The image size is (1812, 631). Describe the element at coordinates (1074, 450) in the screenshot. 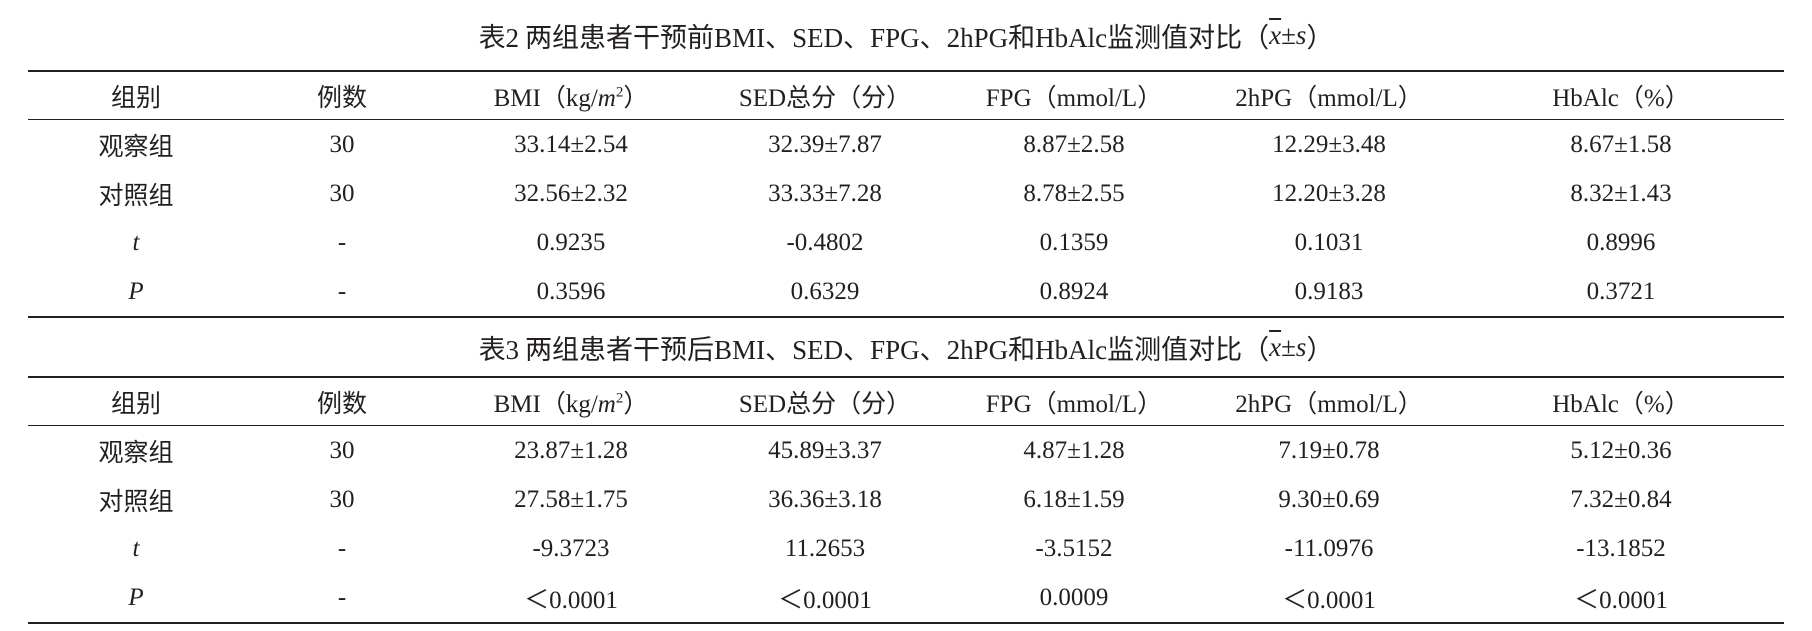

I see `cell-fpg: 4.87±1.28` at that location.